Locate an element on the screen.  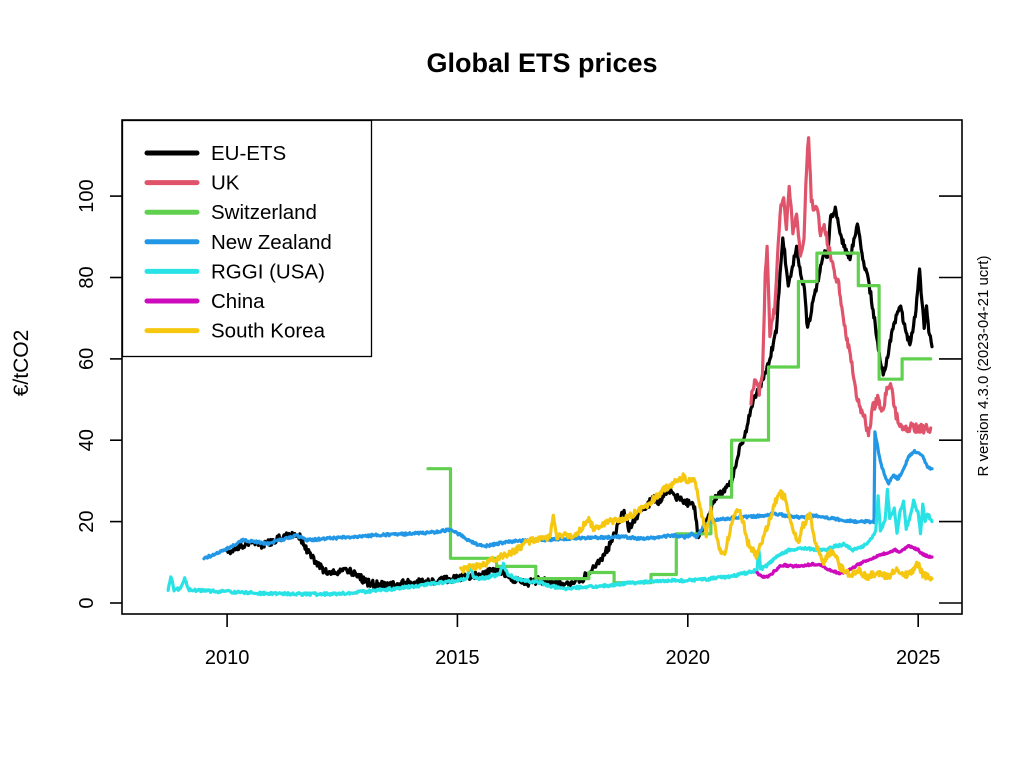
x-tick-label: 2020 is located at coordinates (688, 658).